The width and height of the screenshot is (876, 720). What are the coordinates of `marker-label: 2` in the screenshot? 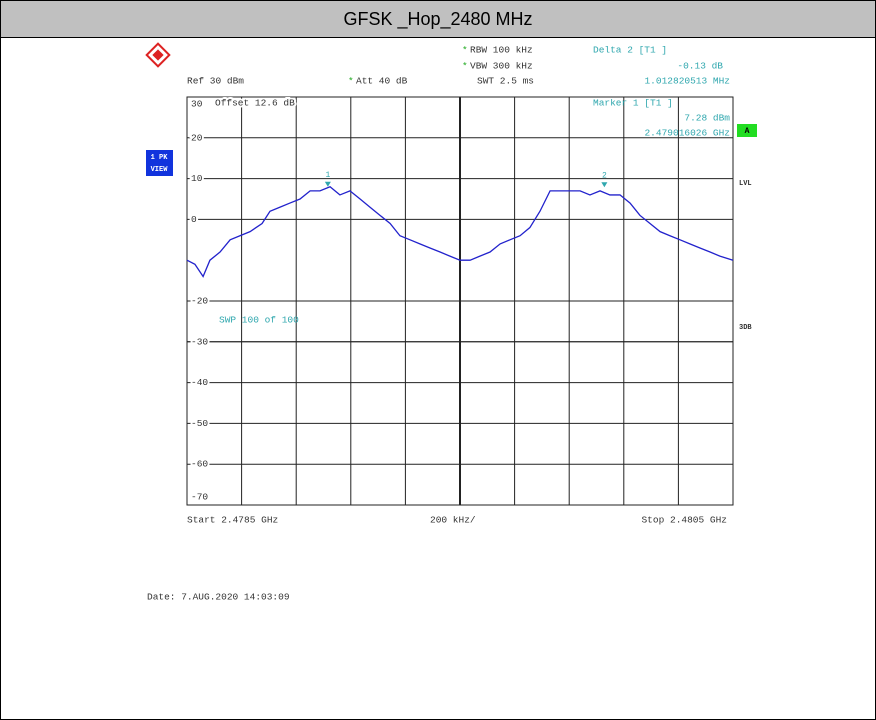 It's located at (604, 175).